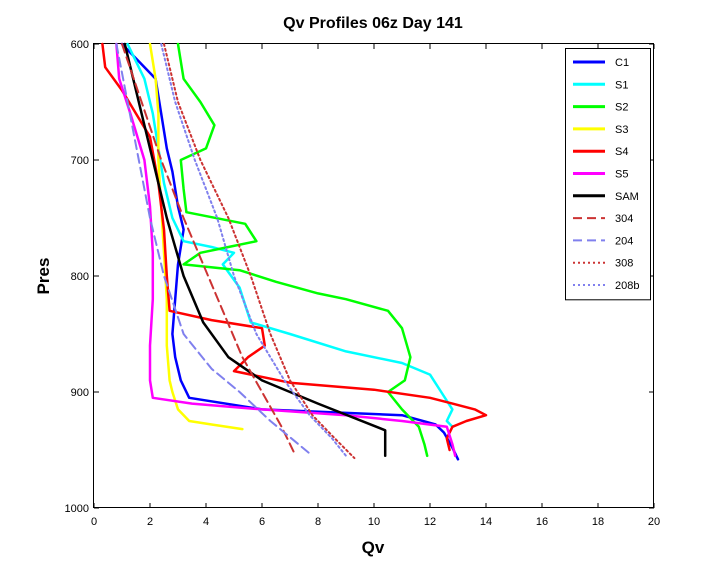 The image size is (721, 570). What do you see at coordinates (80, 393) in the screenshot?
I see `y-tick-label: 900` at bounding box center [80, 393].